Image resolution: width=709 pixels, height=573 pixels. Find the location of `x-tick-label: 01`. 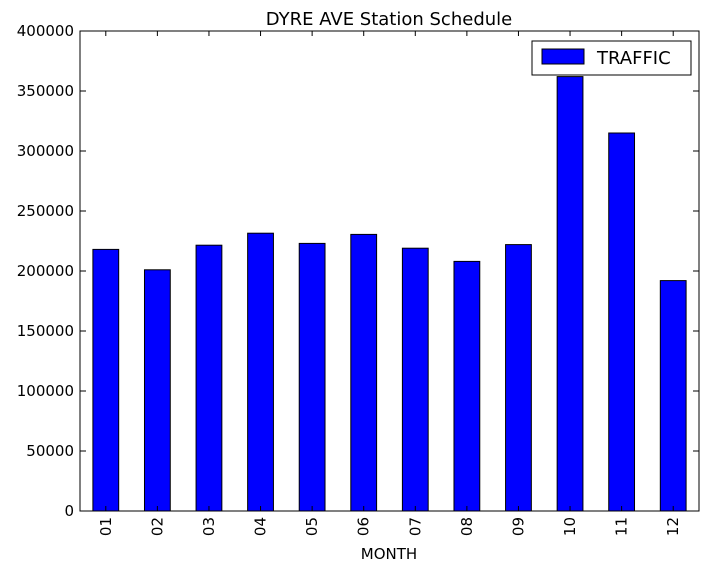

x-tick-label: 01 is located at coordinates (106, 526).